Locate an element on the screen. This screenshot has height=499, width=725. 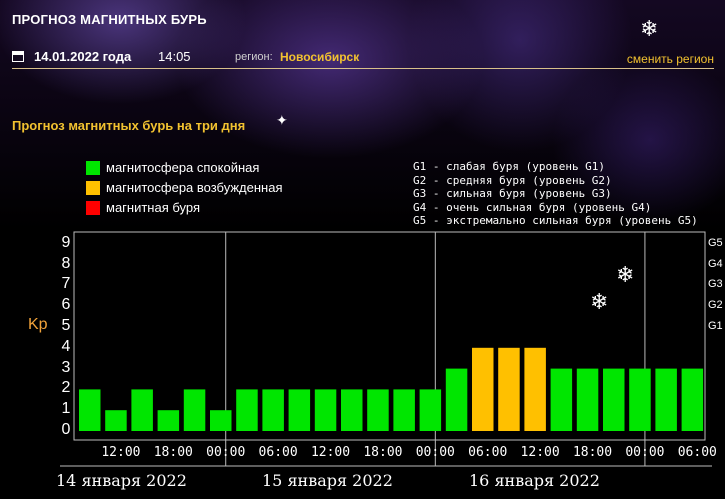
y-tick-label: 5 is located at coordinates (66, 325).